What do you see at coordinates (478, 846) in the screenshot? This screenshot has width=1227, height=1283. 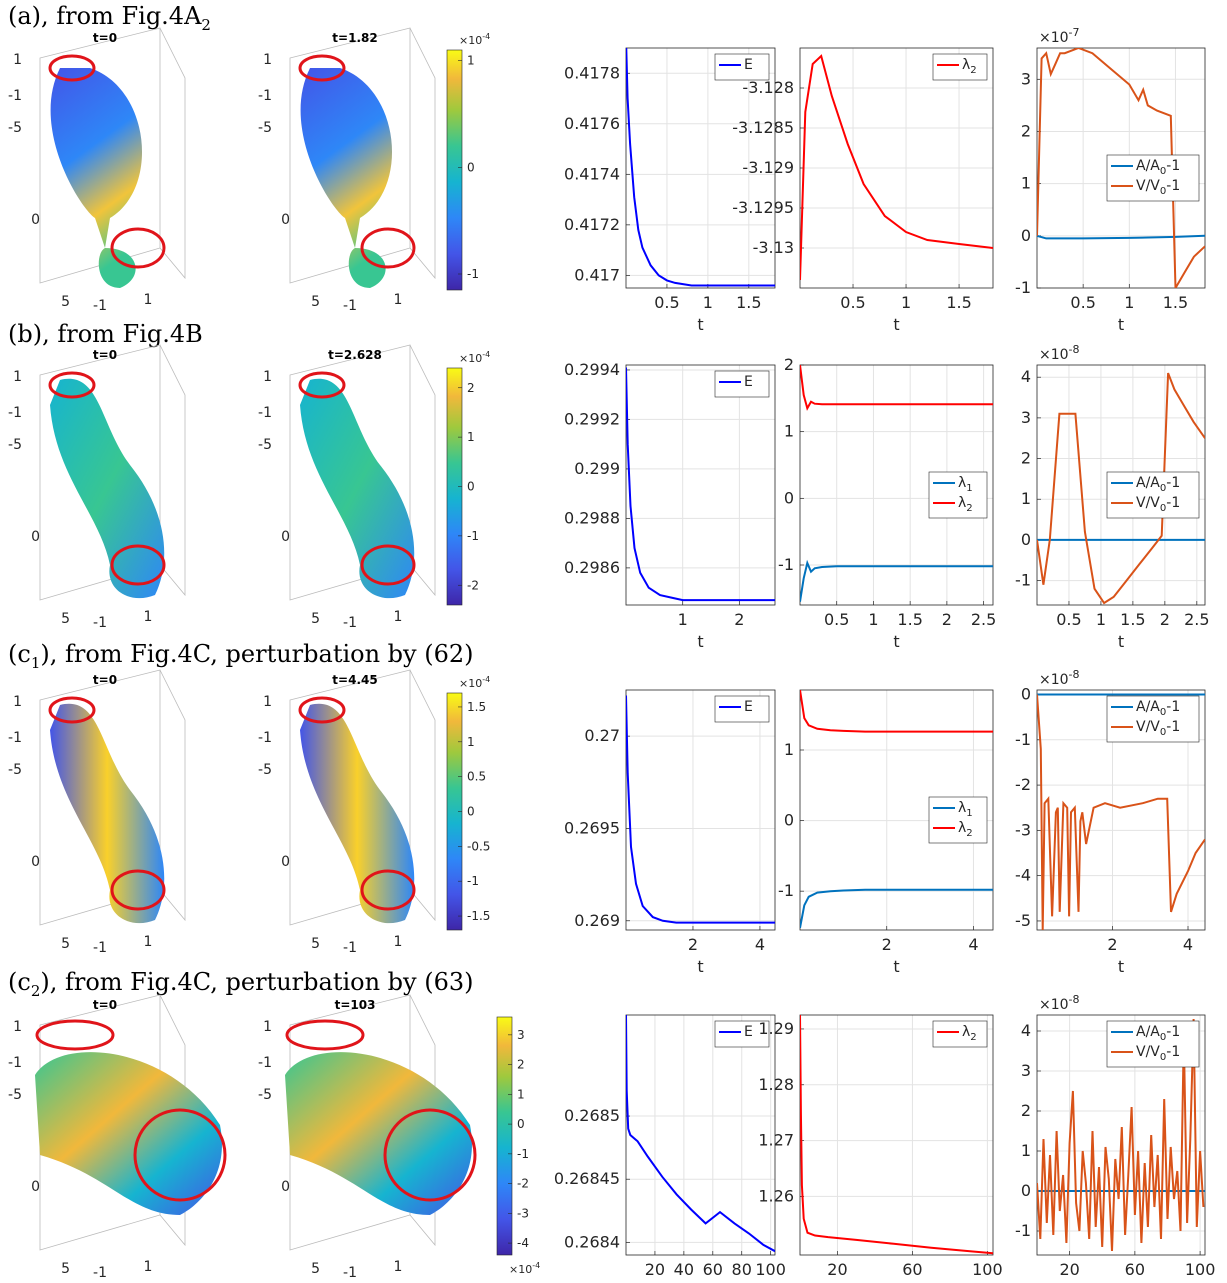 I see `colorbar-tick-label: -0.5` at bounding box center [478, 846].